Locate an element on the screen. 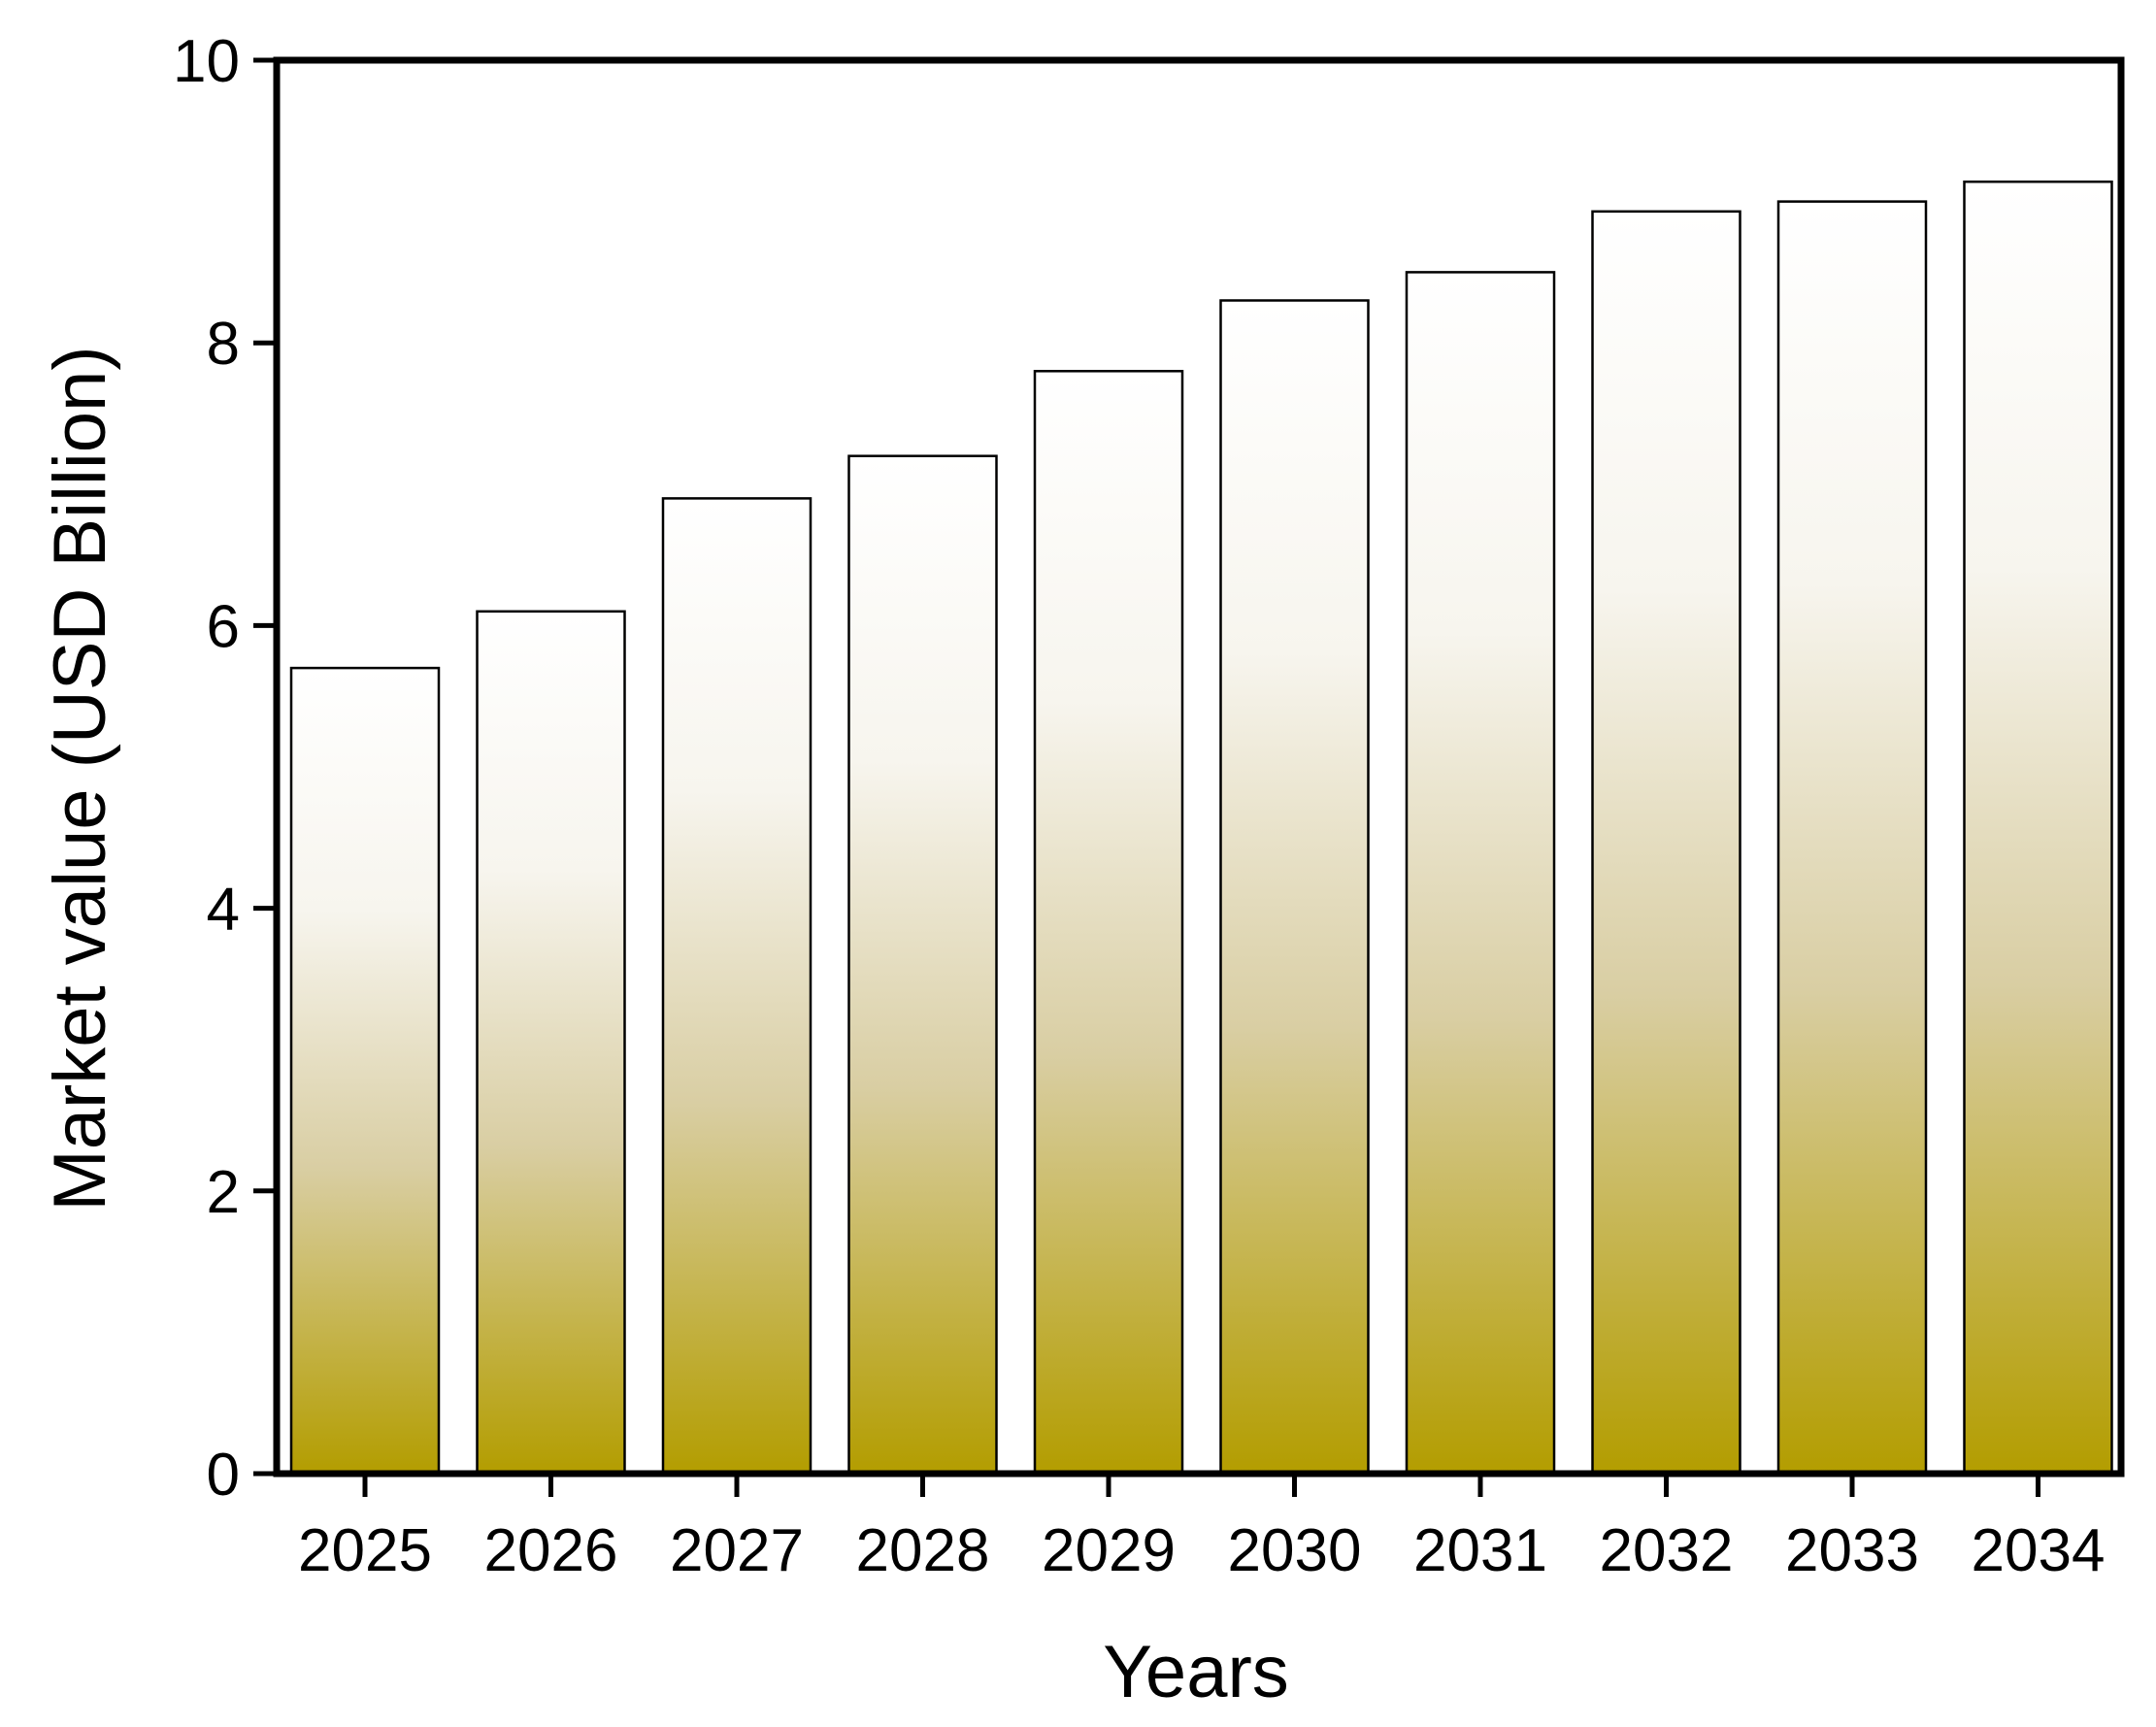 The image size is (2156, 1727). x-tick-label: 2025 is located at coordinates (365, 1550).